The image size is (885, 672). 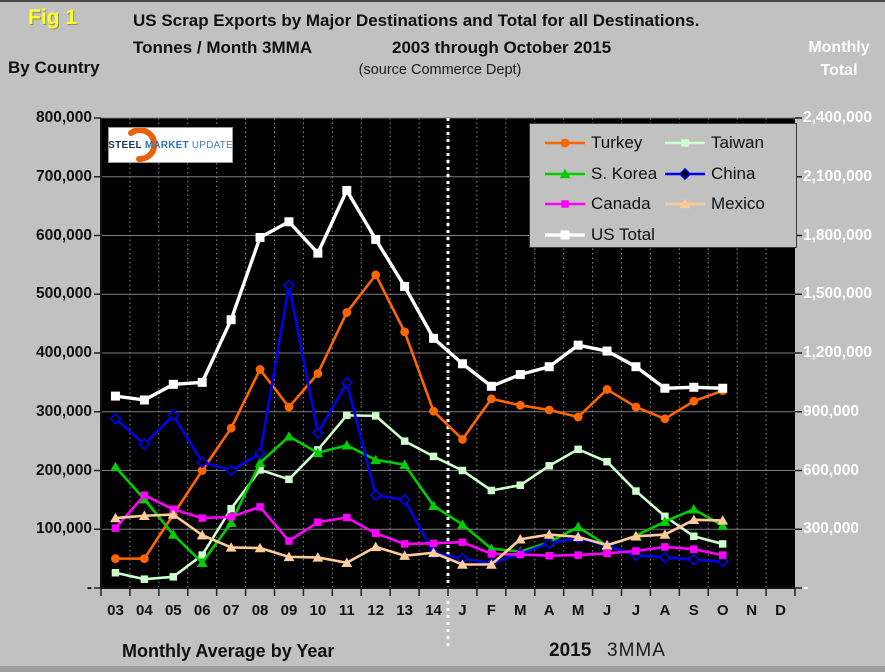 What do you see at coordinates (53, 17) in the screenshot?
I see `figure-label: Fig 1` at bounding box center [53, 17].